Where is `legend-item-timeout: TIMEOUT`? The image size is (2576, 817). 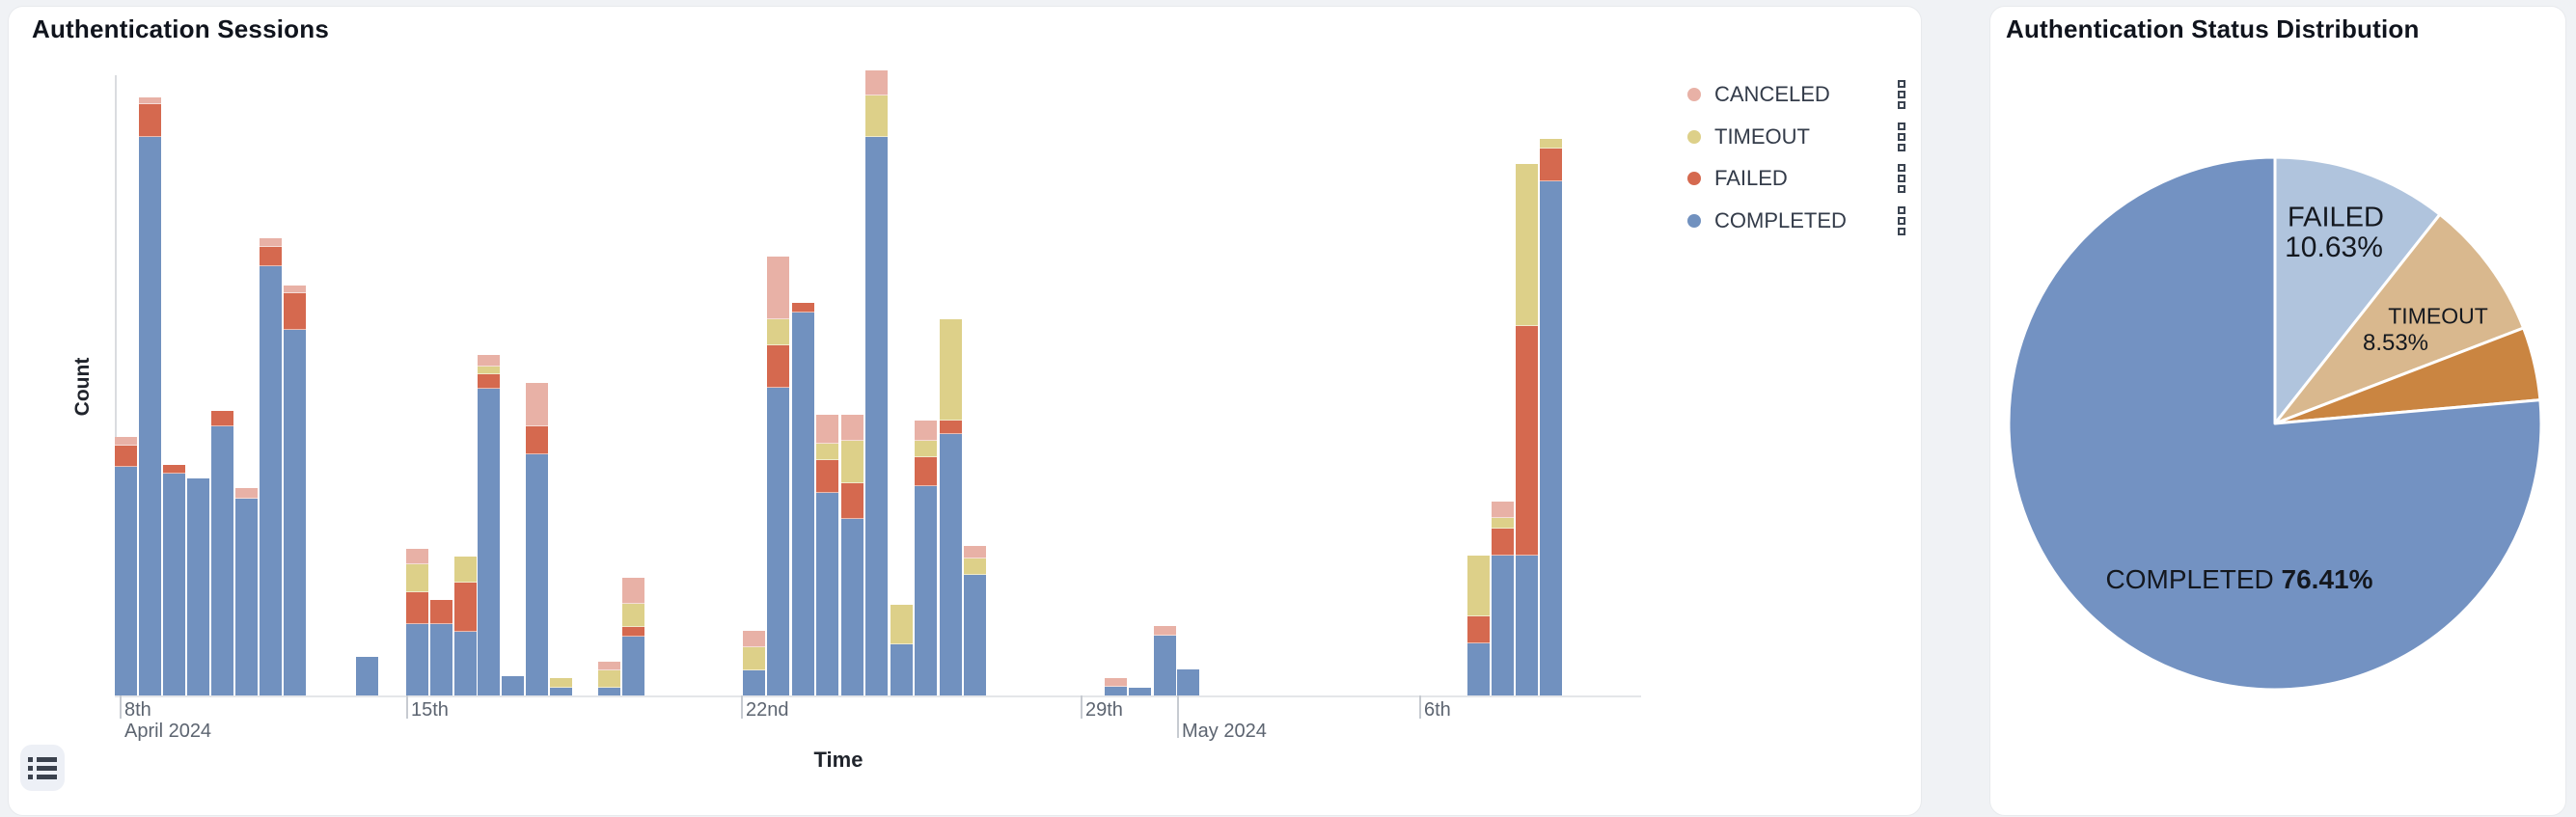
legend-item-timeout: TIMEOUT is located at coordinates (1796, 136).